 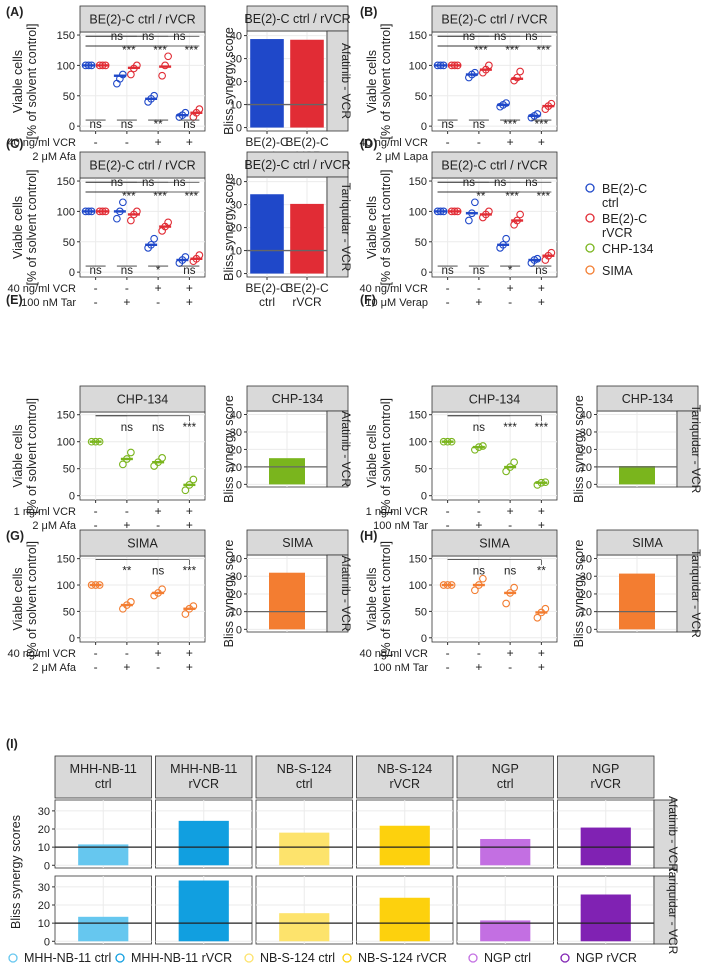 I want to click on facet-strip-label: SIMA, so click(x=647, y=543).